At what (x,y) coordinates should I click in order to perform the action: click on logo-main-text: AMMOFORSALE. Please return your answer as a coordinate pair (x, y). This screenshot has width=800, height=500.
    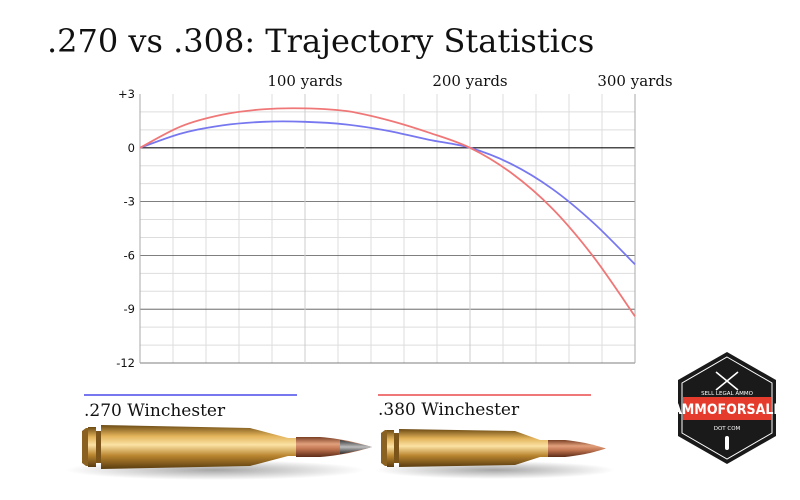
    Looking at the image, I should click on (727, 410).